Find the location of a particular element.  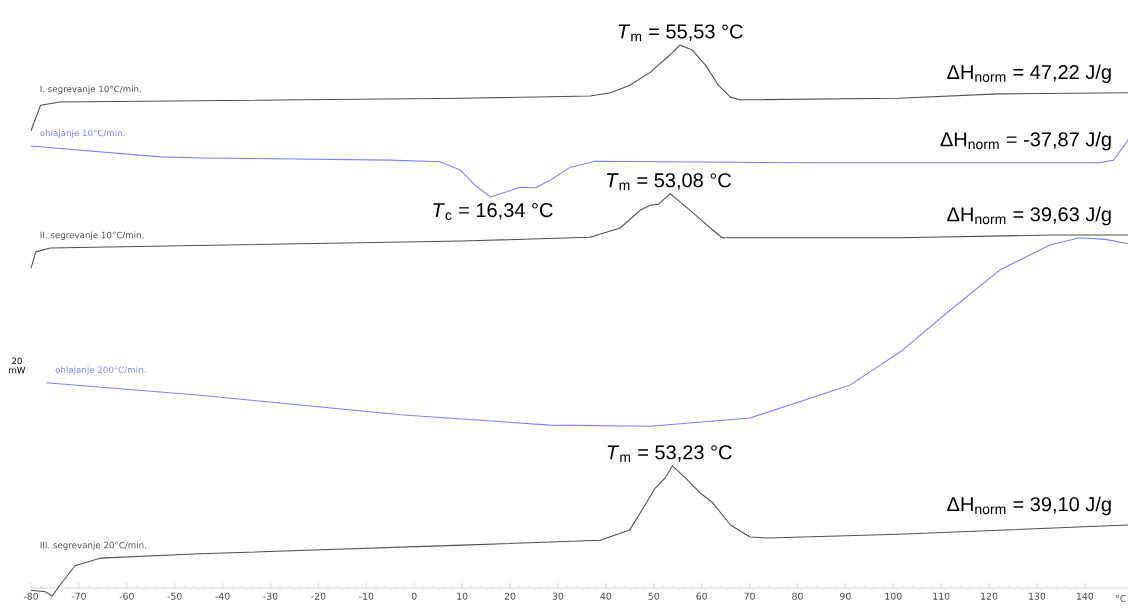

x-tick-label: 0 is located at coordinates (414, 596).